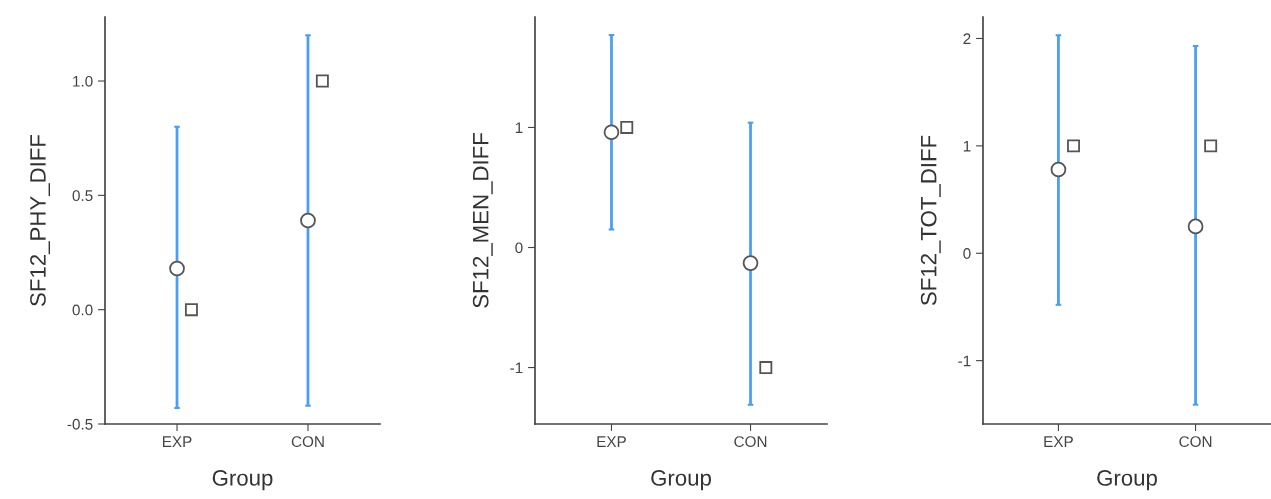  I want to click on y-tick-label: 2, so click(967, 39).